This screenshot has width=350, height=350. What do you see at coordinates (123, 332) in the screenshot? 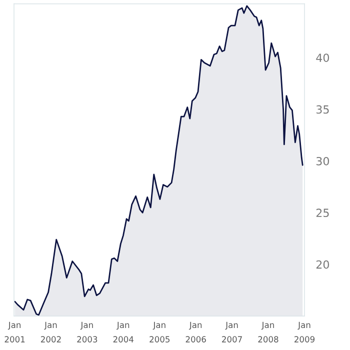
I see `x-tick-label: Jan 2004` at bounding box center [123, 332].